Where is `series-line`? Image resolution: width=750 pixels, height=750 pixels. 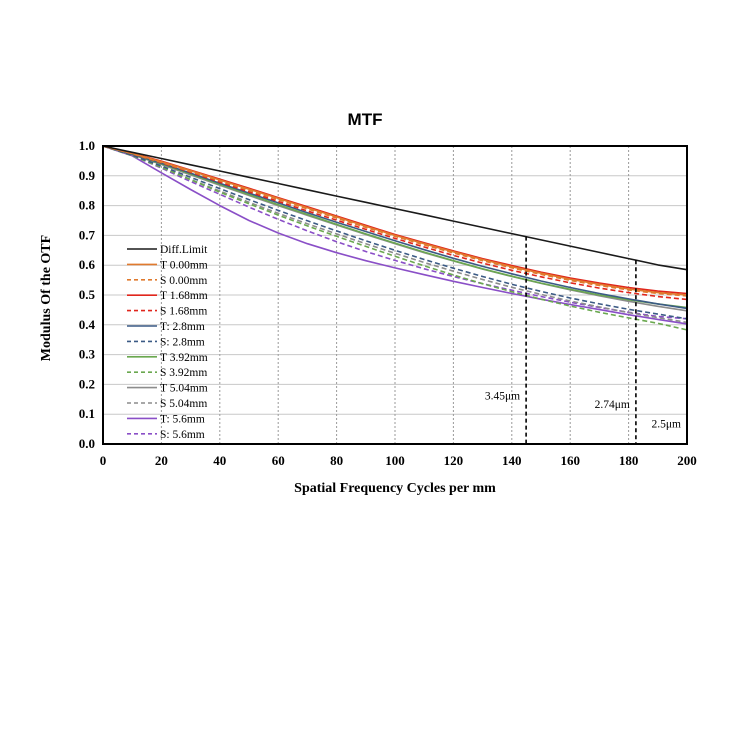
series-line is located at coordinates (395, 208).